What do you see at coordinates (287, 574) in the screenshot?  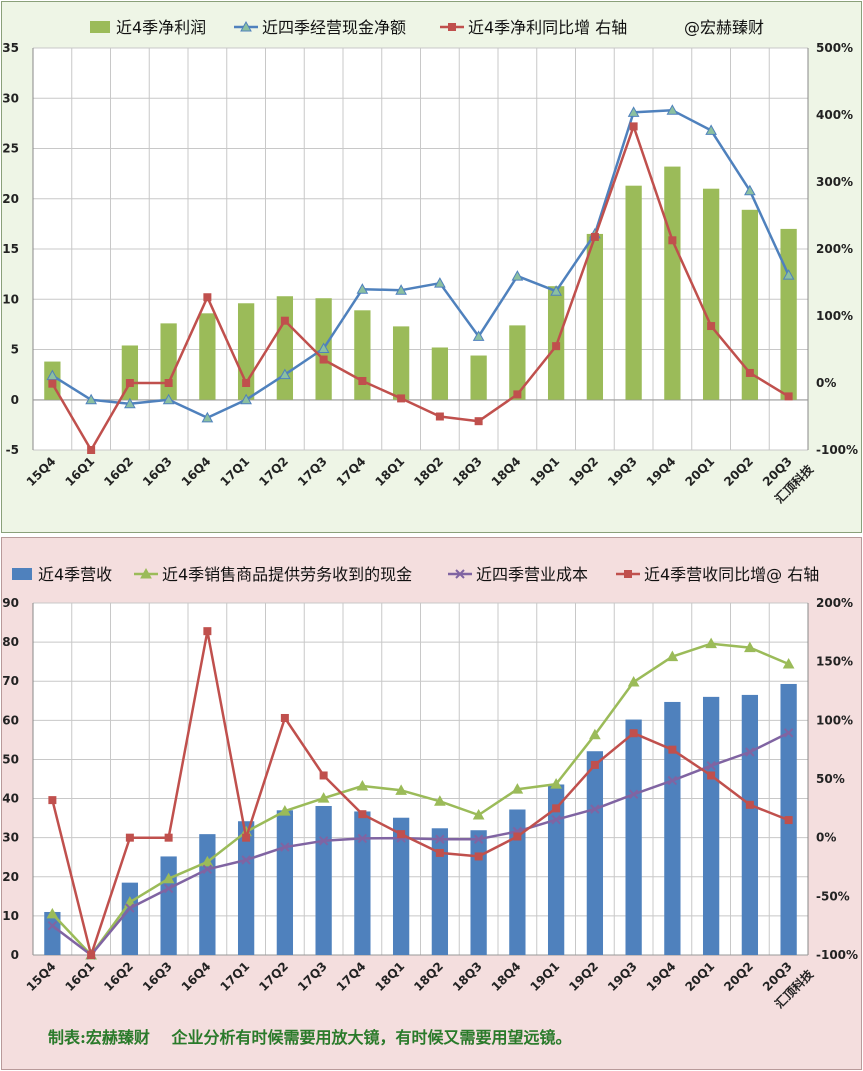 I see `legend-label: 近4季销售商品提供劳务收到的现金` at bounding box center [287, 574].